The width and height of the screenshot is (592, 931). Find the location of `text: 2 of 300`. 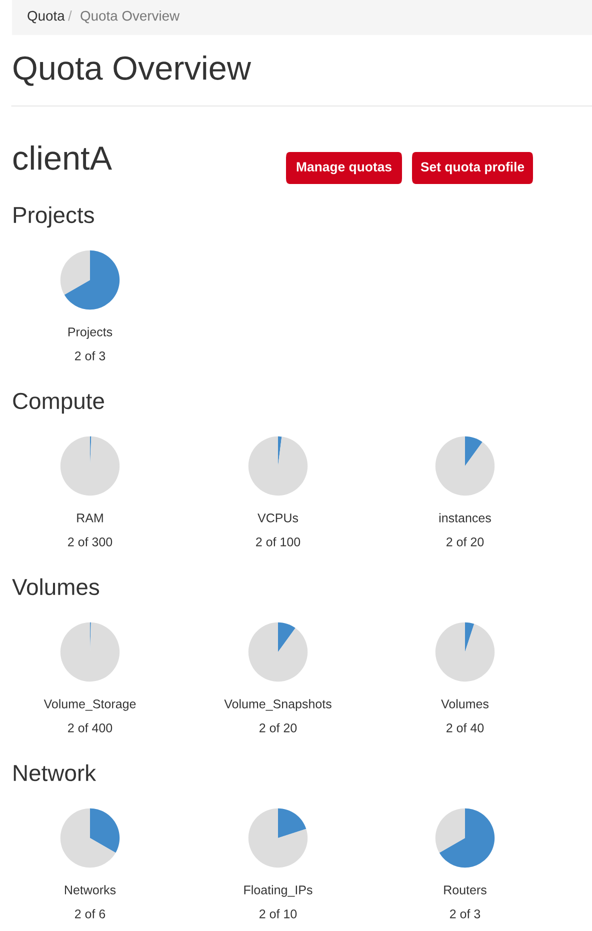

text: 2 of 300 is located at coordinates (90, 541).